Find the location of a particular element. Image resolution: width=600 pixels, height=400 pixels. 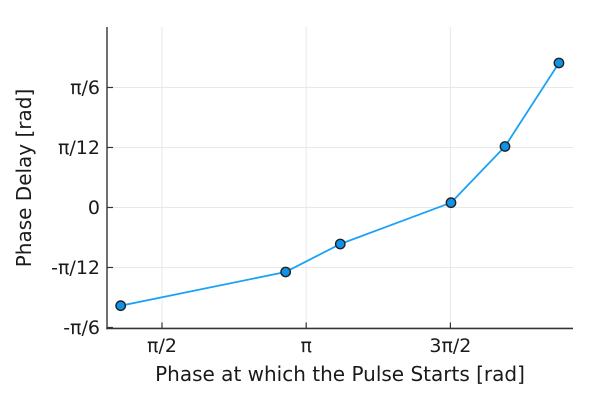

x-axis-label: Phase at which the Pulse Starts [rad] is located at coordinates (340, 374).